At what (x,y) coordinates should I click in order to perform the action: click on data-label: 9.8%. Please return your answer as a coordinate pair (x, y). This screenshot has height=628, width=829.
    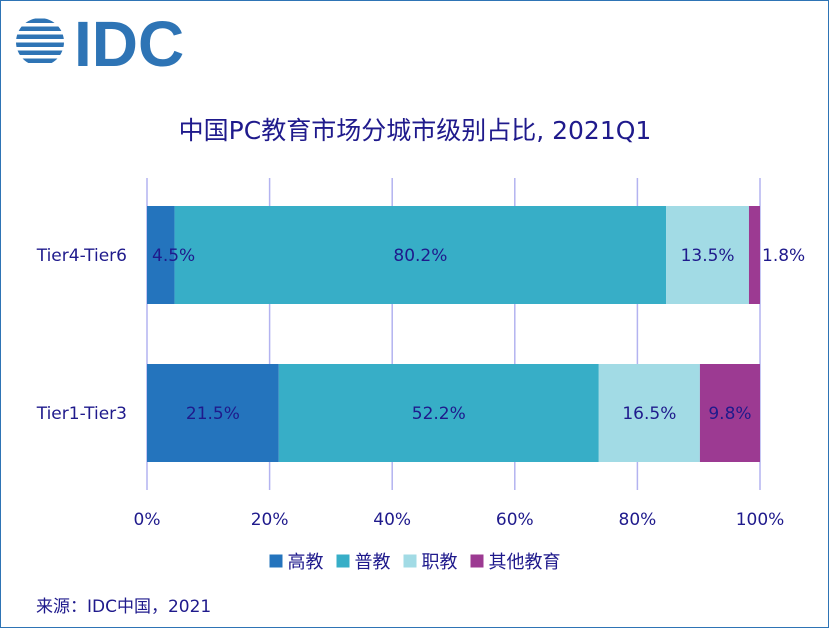
    Looking at the image, I should click on (729, 414).